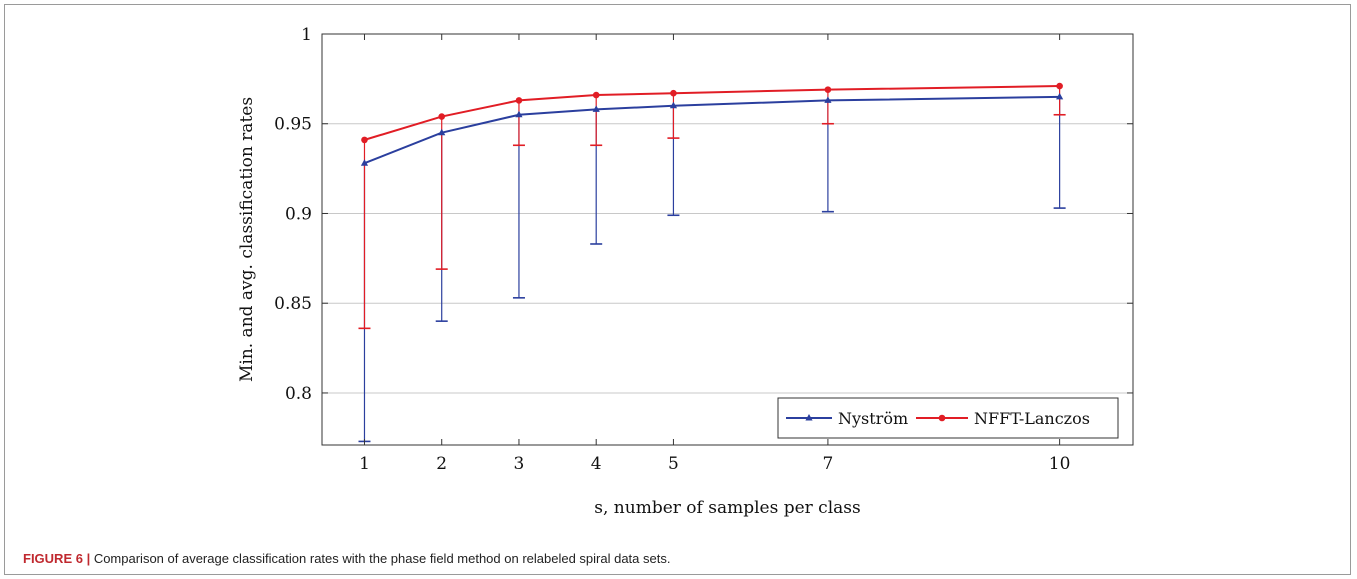 Image resolution: width=1357 pixels, height=579 pixels. What do you see at coordinates (596, 464) in the screenshot?
I see `x-tick-label: 4` at bounding box center [596, 464].